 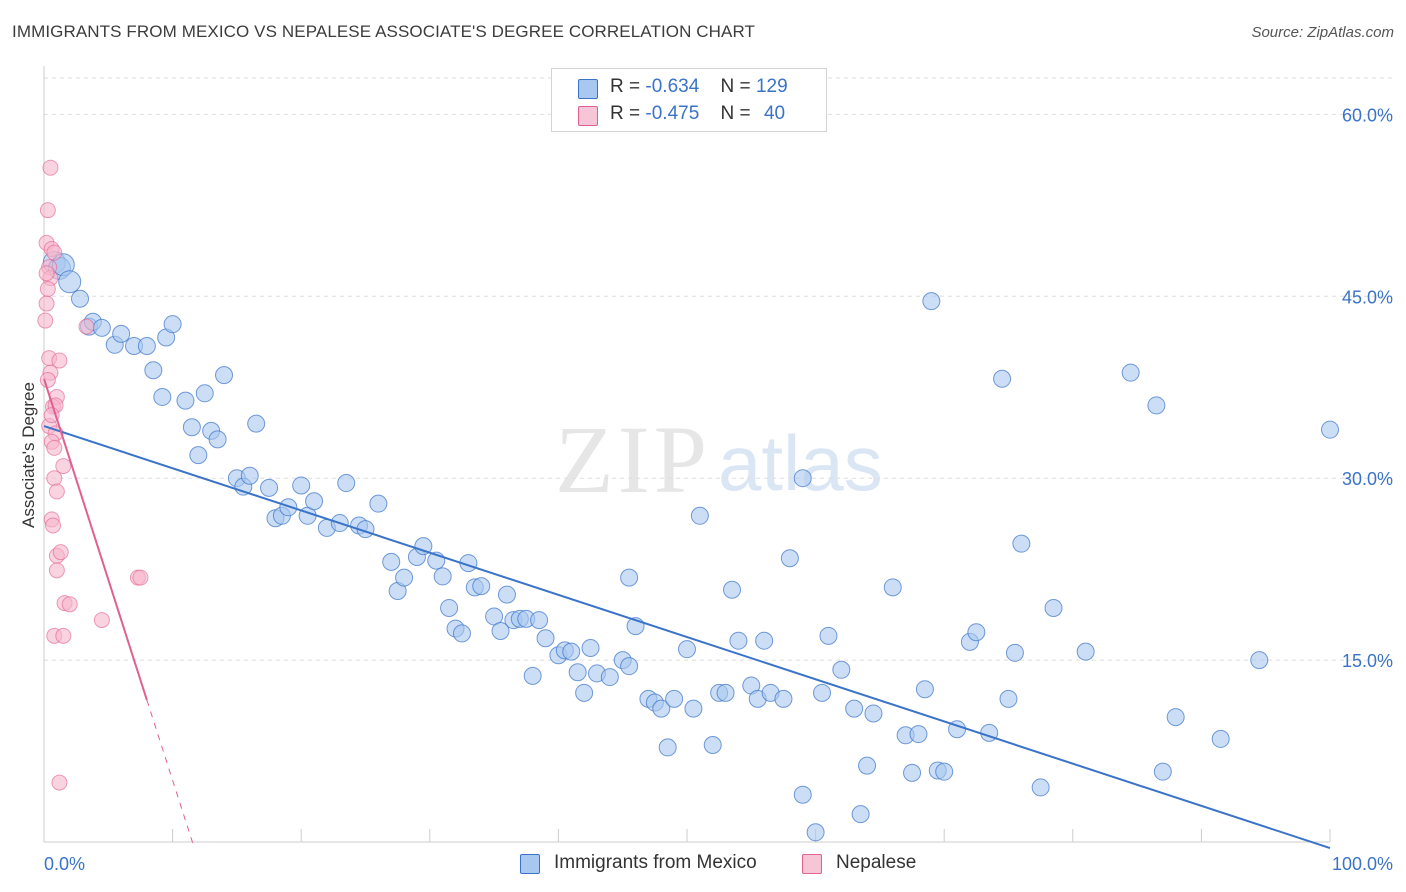 What do you see at coordinates (655, 862) in the screenshot?
I see `bottom-legend-label-mexico: Immigrants from Mexico` at bounding box center [655, 862].